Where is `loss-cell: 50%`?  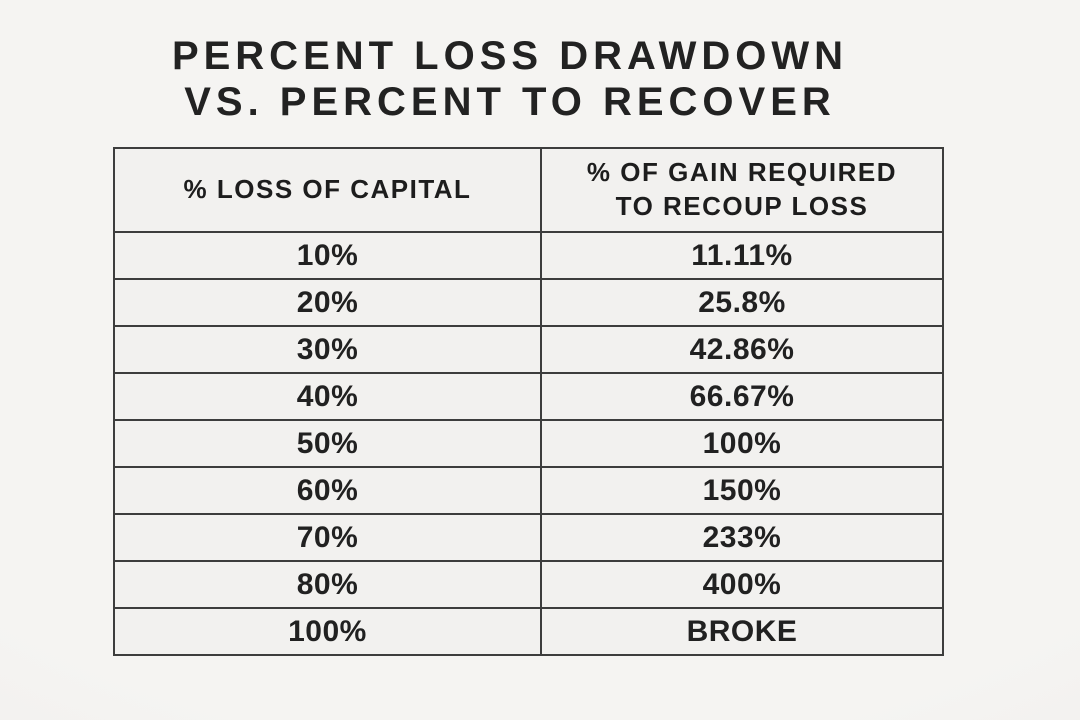 loss-cell: 50% is located at coordinates (327, 443).